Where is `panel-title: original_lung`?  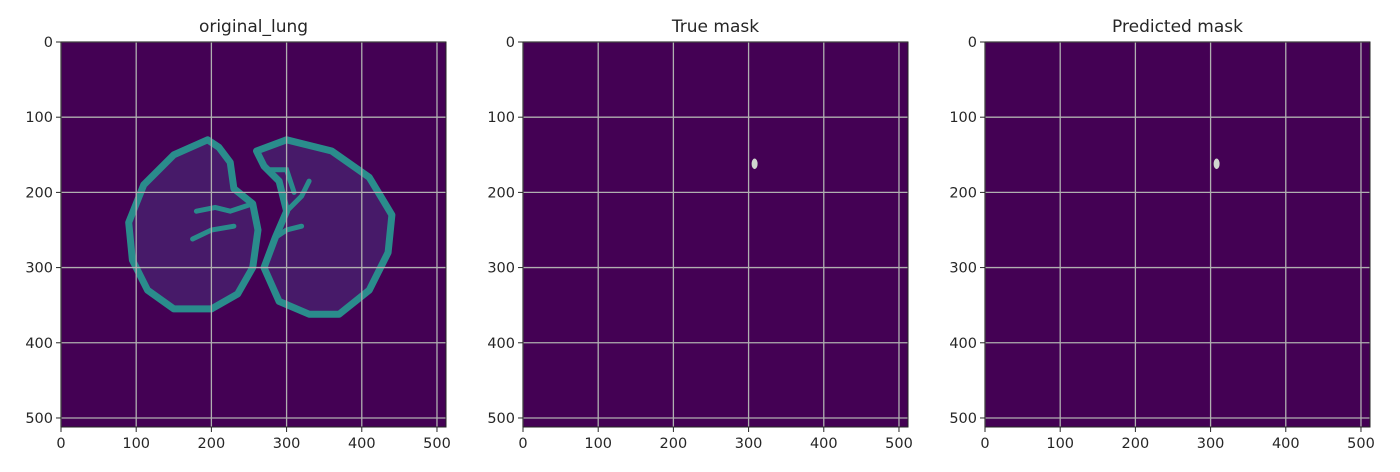
panel-title: original_lung is located at coordinates (253, 27).